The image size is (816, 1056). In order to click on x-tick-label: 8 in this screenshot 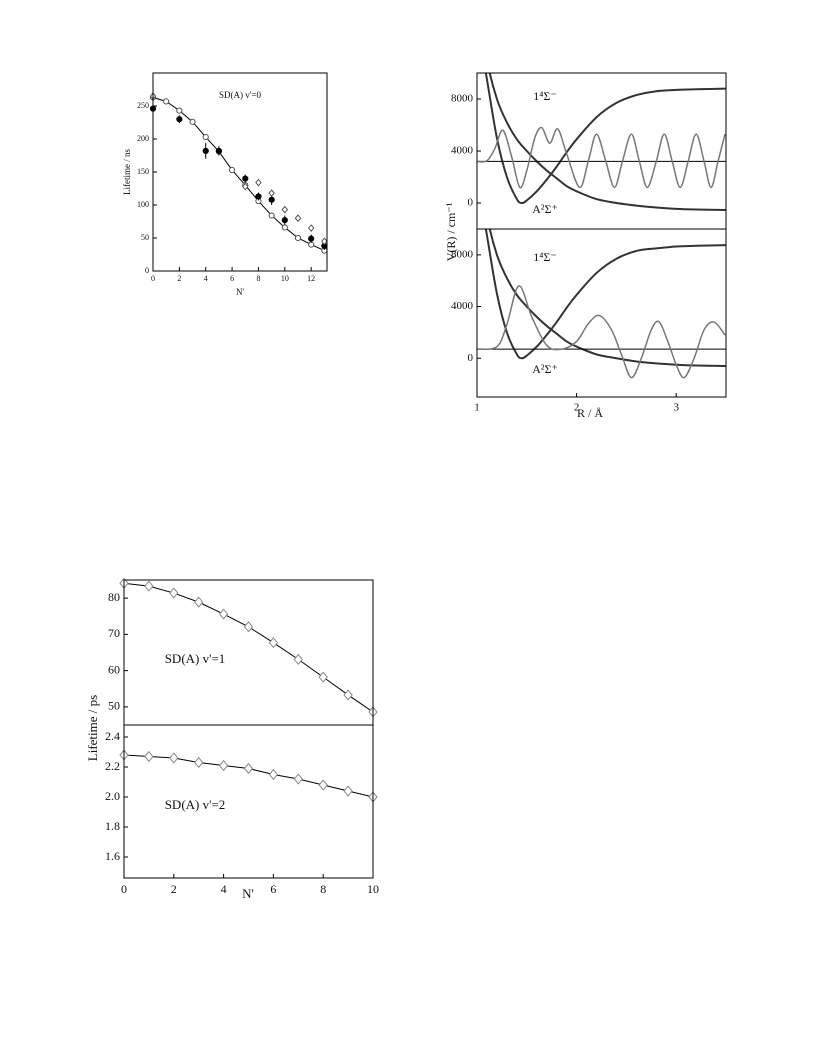, I will do `click(323, 889)`.